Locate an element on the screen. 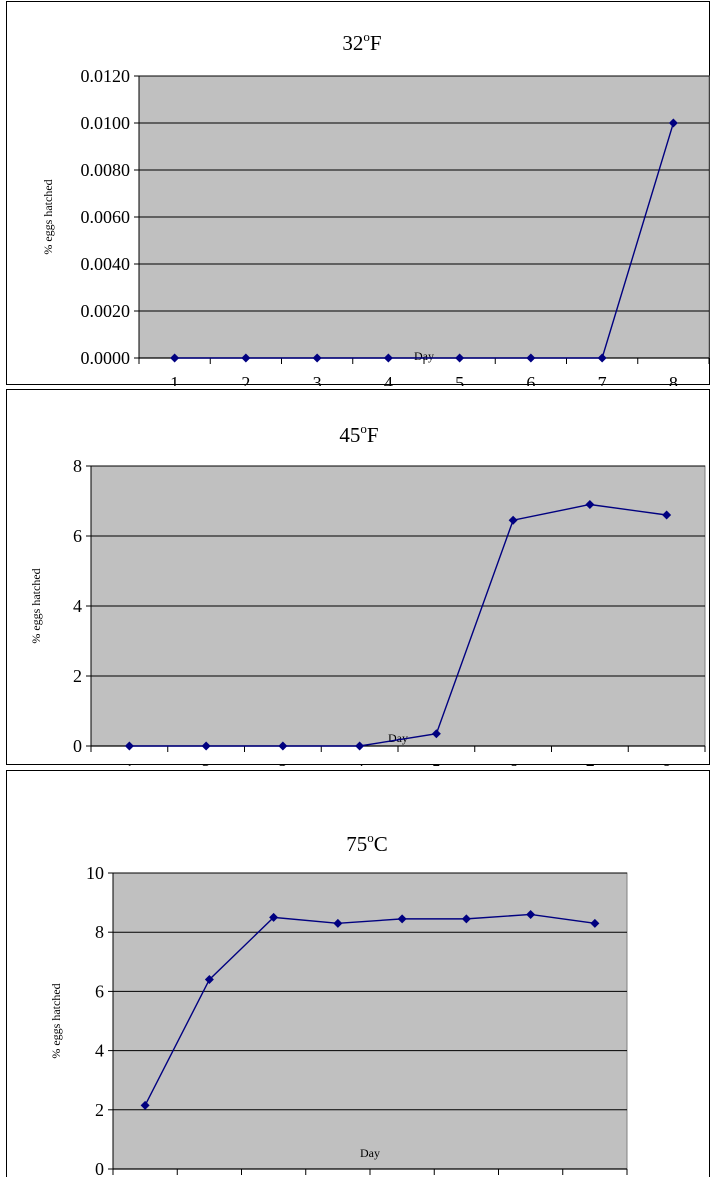  chart-title: 45oF is located at coordinates (358, 434).